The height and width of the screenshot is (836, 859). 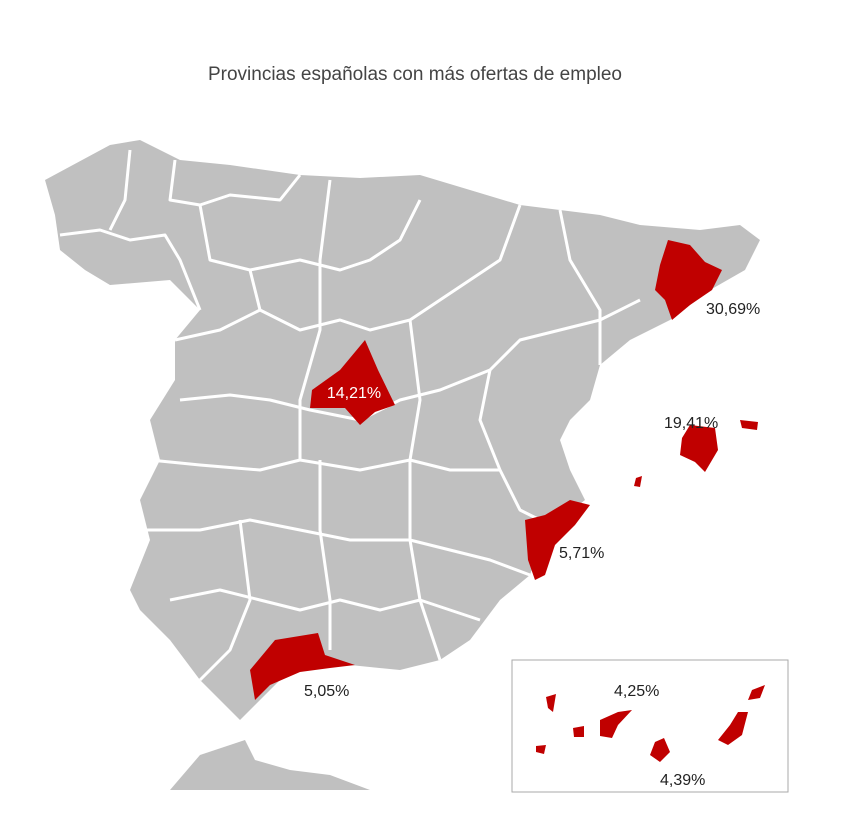 What do you see at coordinates (699, 448) in the screenshot?
I see `mallorca` at bounding box center [699, 448].